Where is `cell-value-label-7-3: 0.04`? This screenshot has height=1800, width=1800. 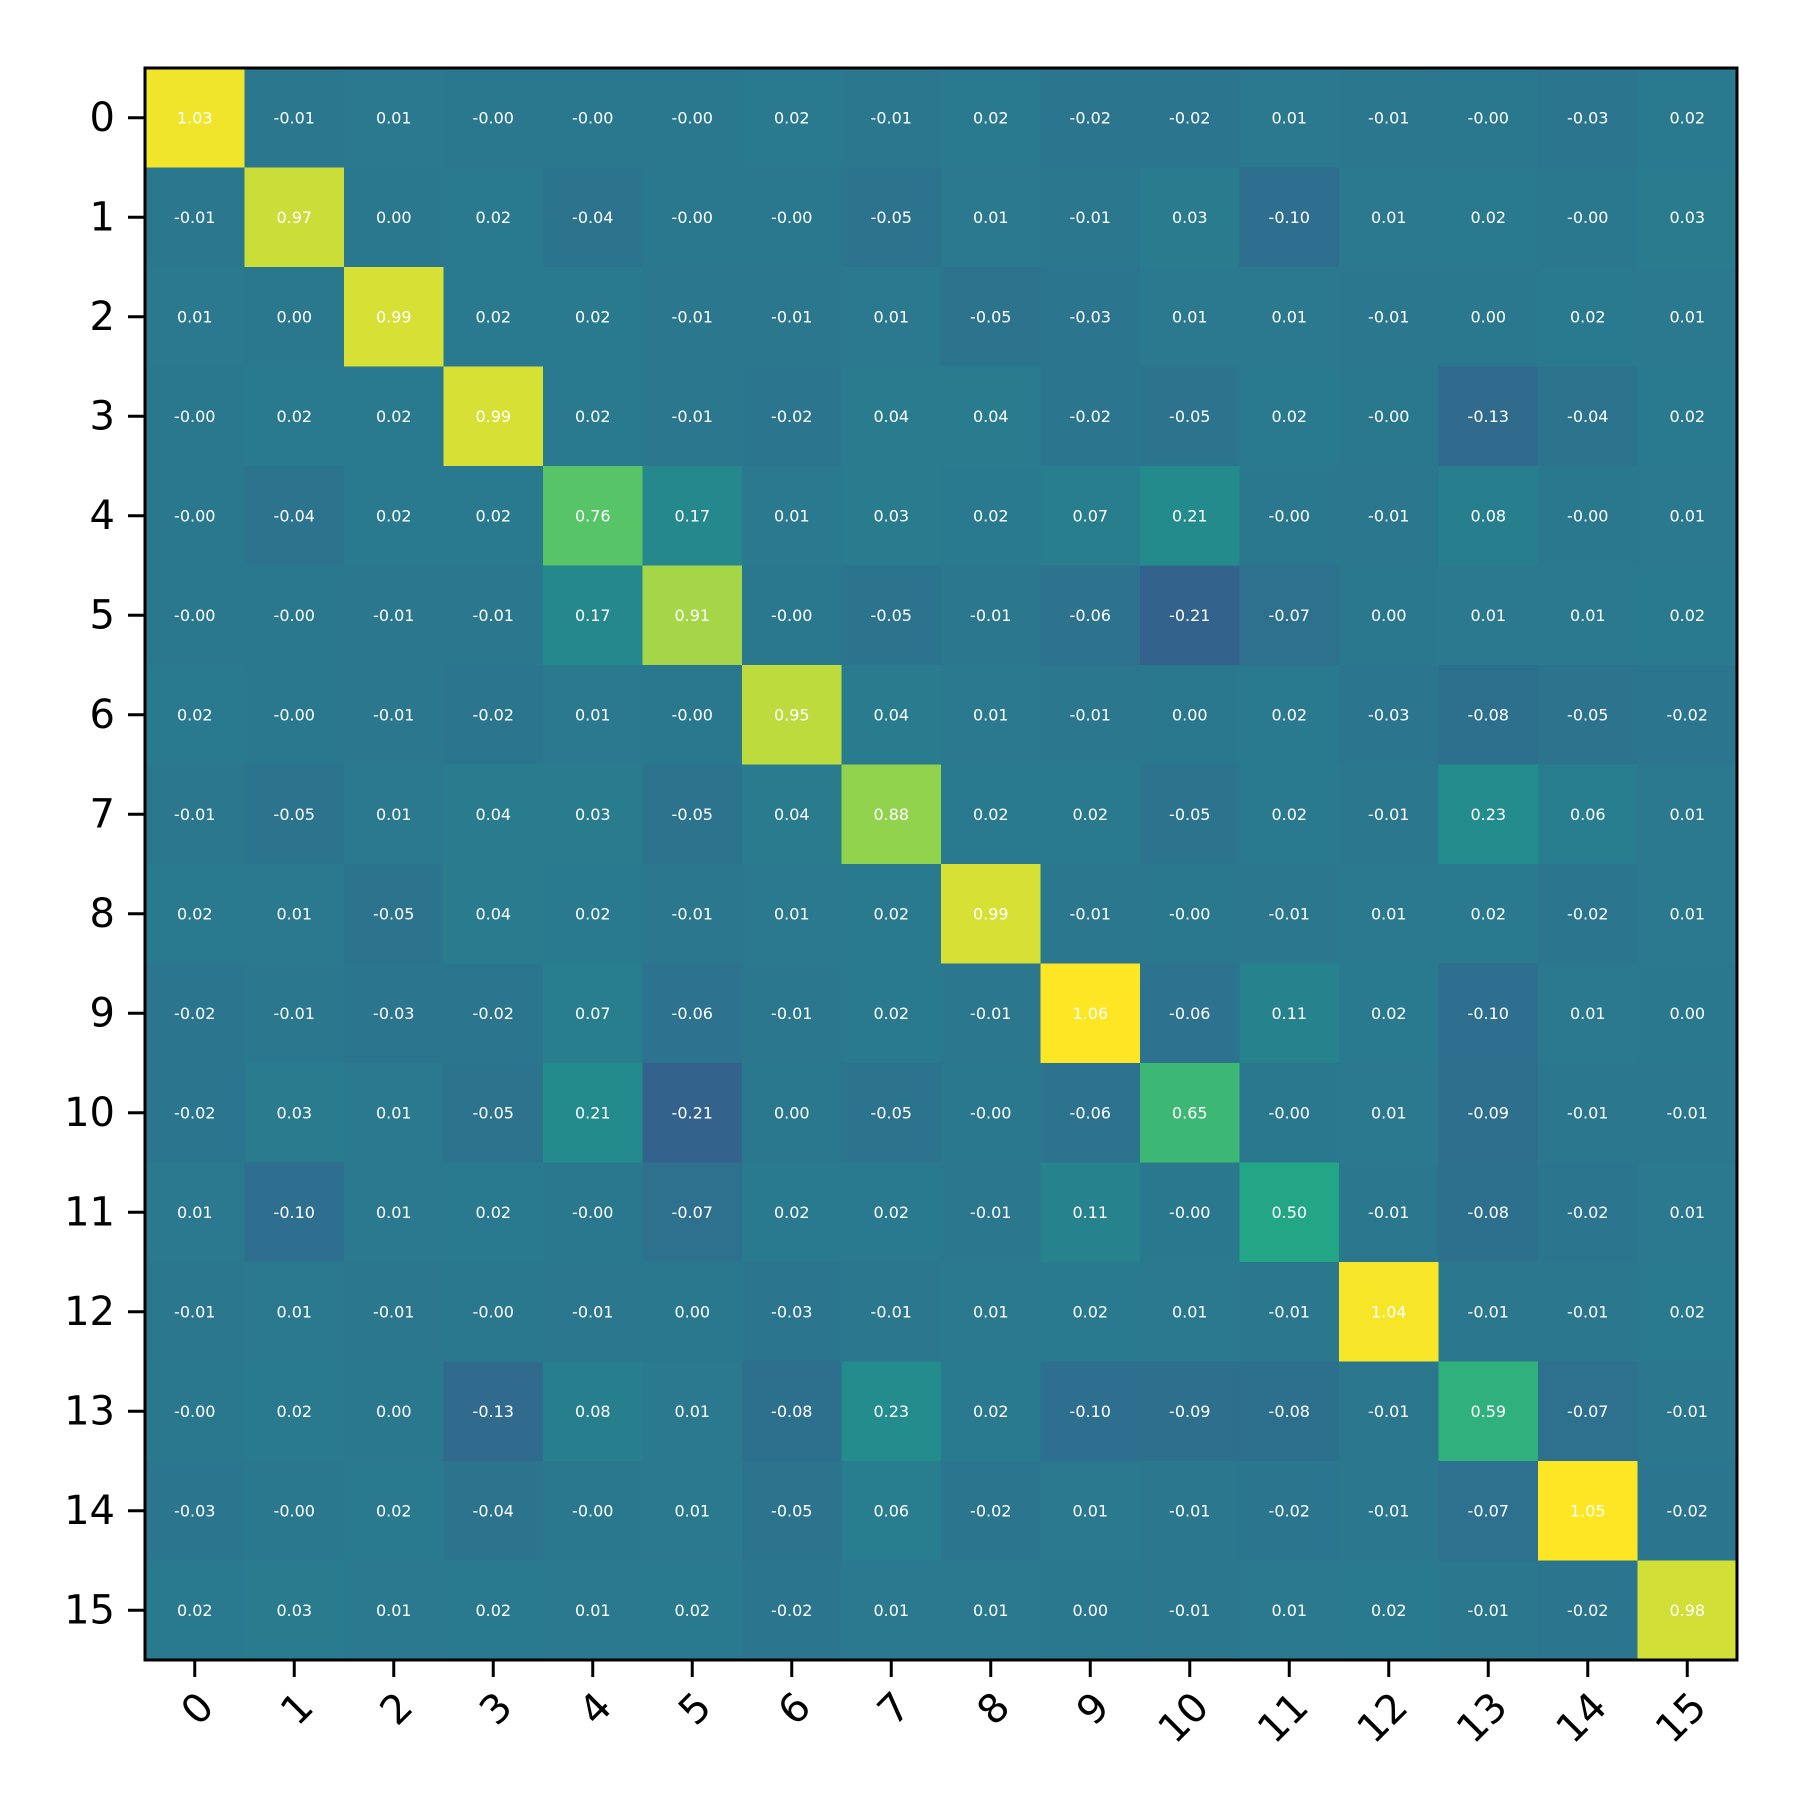 cell-value-label-7-3: 0.04 is located at coordinates (493, 814).